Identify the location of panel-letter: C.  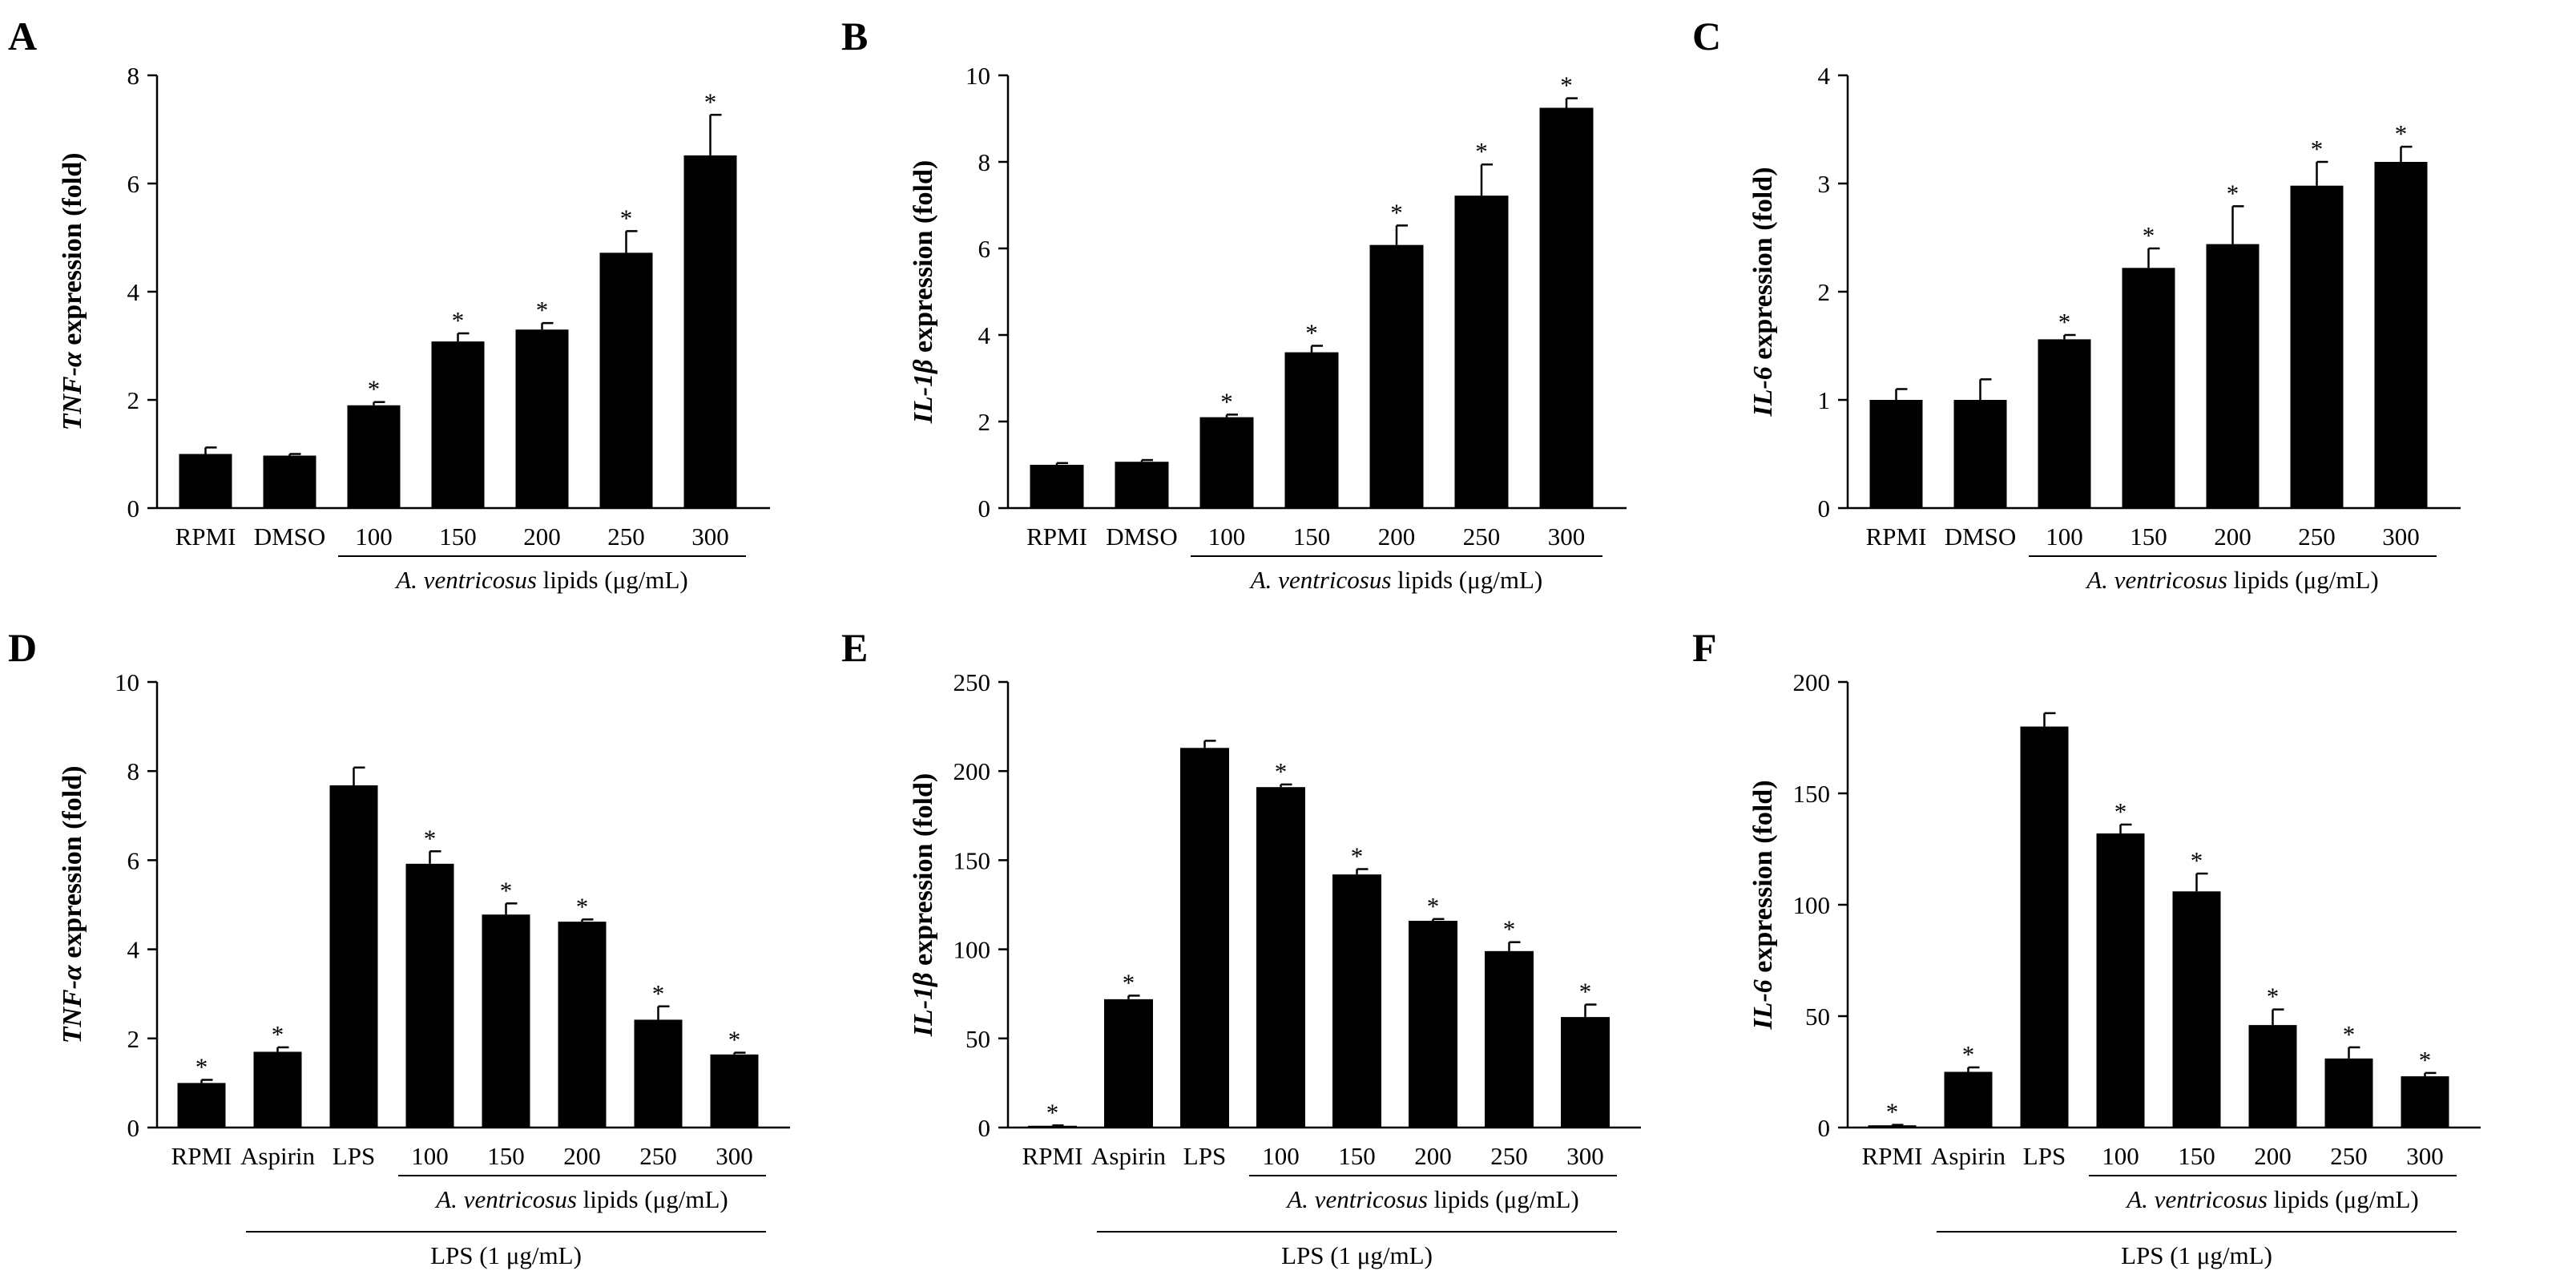
(1706, 36).